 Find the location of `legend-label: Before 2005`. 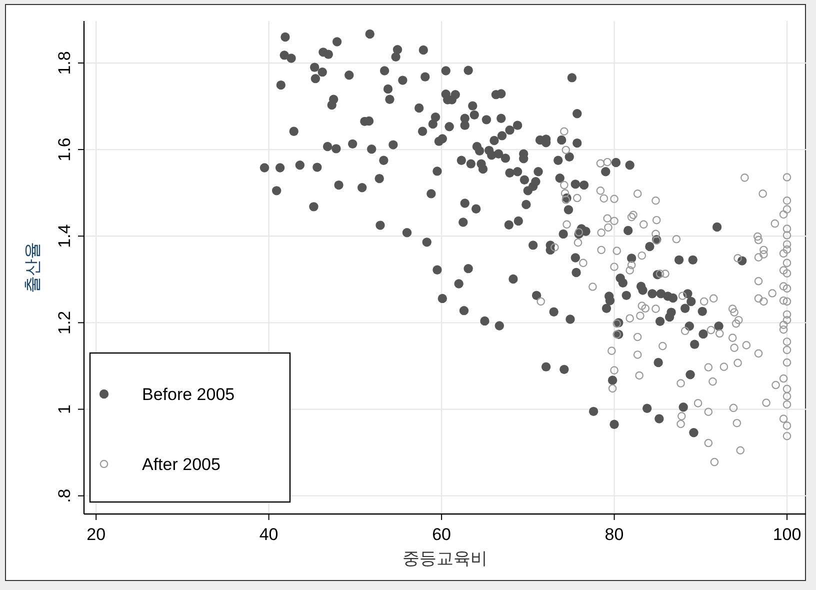

legend-label: Before 2005 is located at coordinates (188, 394).